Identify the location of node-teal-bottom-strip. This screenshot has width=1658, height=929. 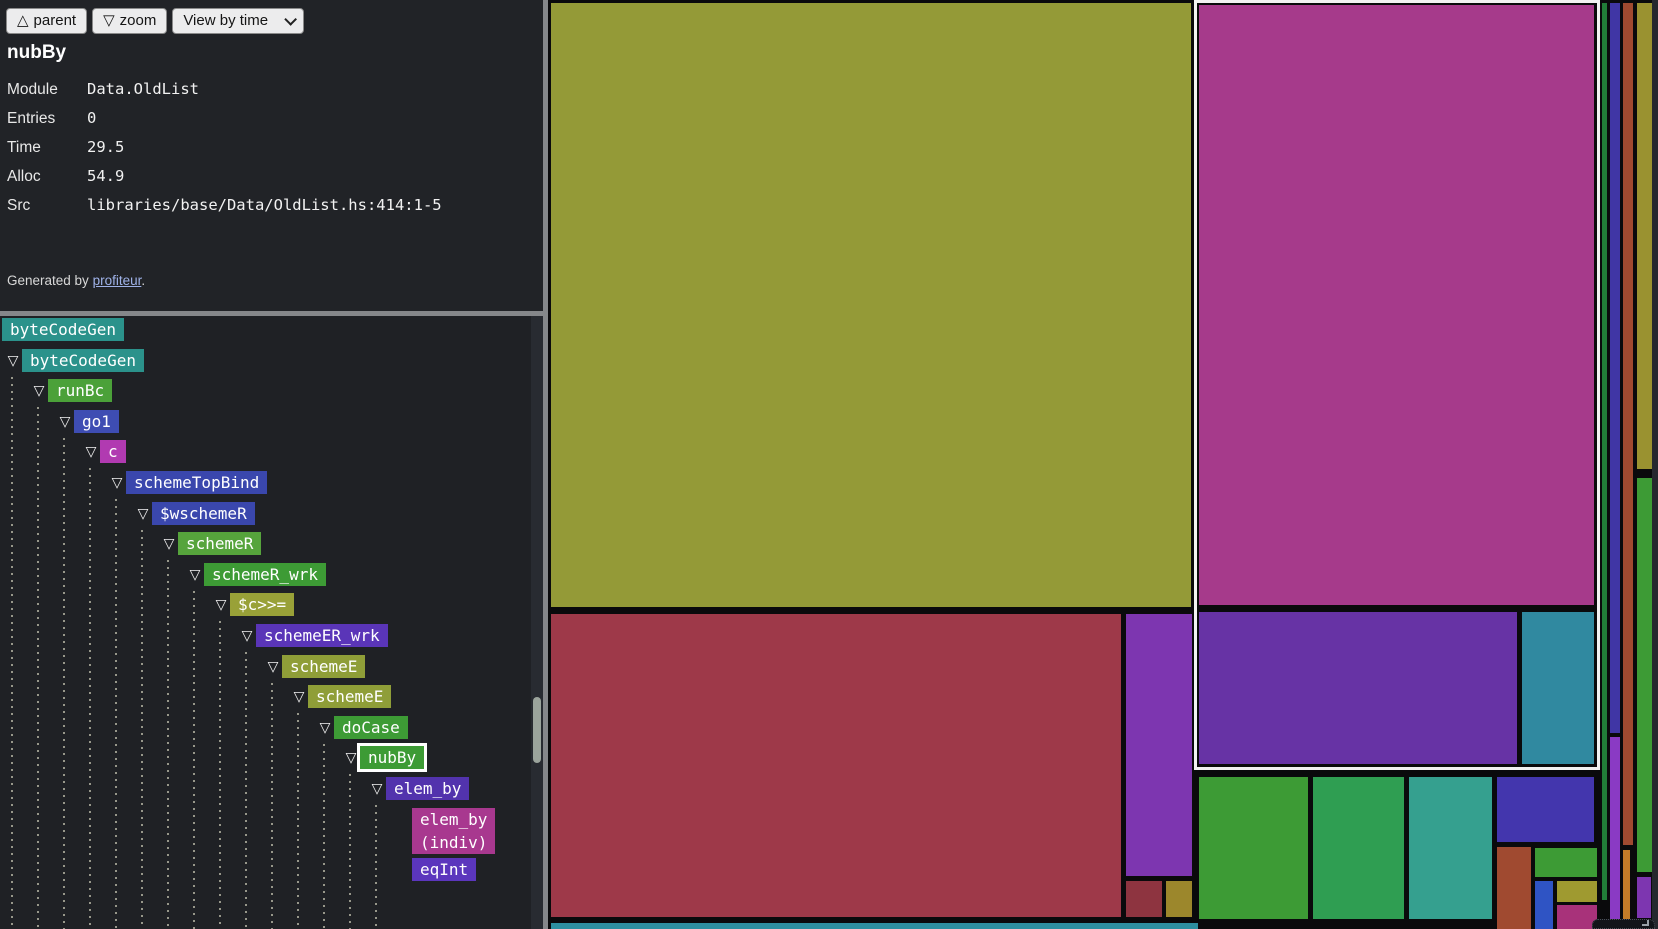
(874, 926).